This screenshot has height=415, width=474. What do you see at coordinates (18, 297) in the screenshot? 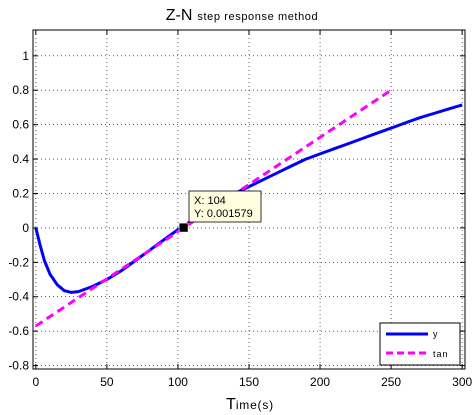
I see `y-tick-label: -0.4` at bounding box center [18, 297].